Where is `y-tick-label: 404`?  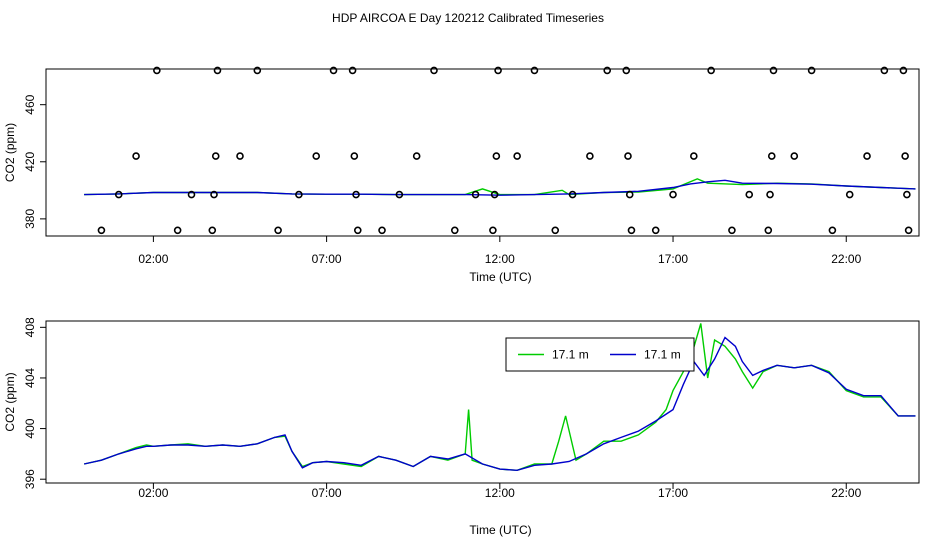 y-tick-label: 404 is located at coordinates (30, 378).